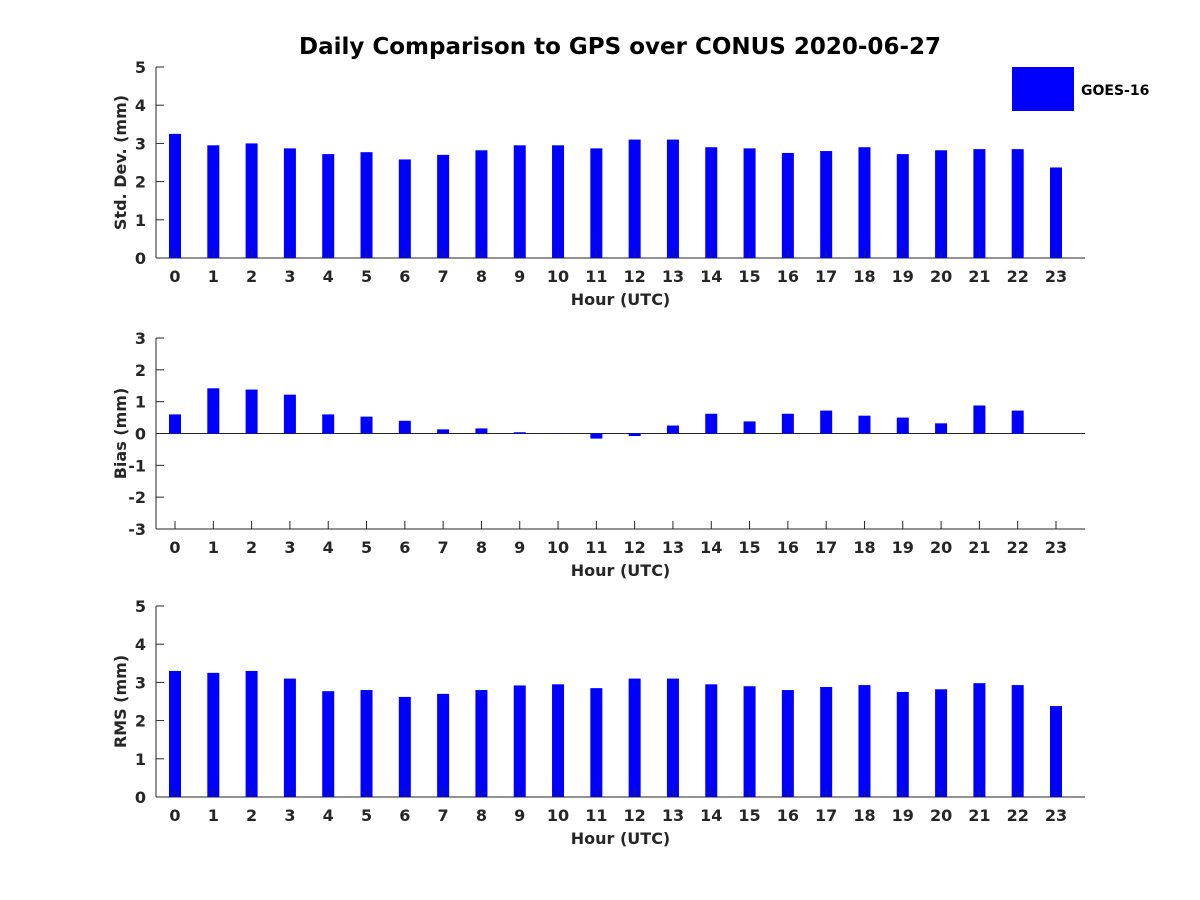 This screenshot has height=900, width=1200. I want to click on y-axis-label-std-dev: Std. Dev. (mm), so click(120, 162).